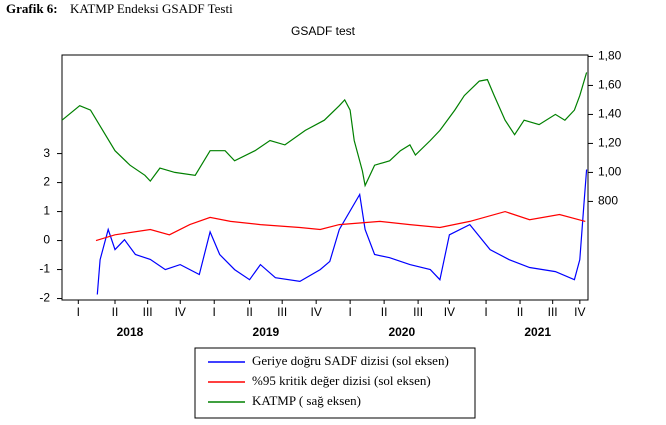  What do you see at coordinates (350, 360) in the screenshot?
I see `legend-label: Geriye doğru SADF dizisi (sol eksen)` at bounding box center [350, 360].